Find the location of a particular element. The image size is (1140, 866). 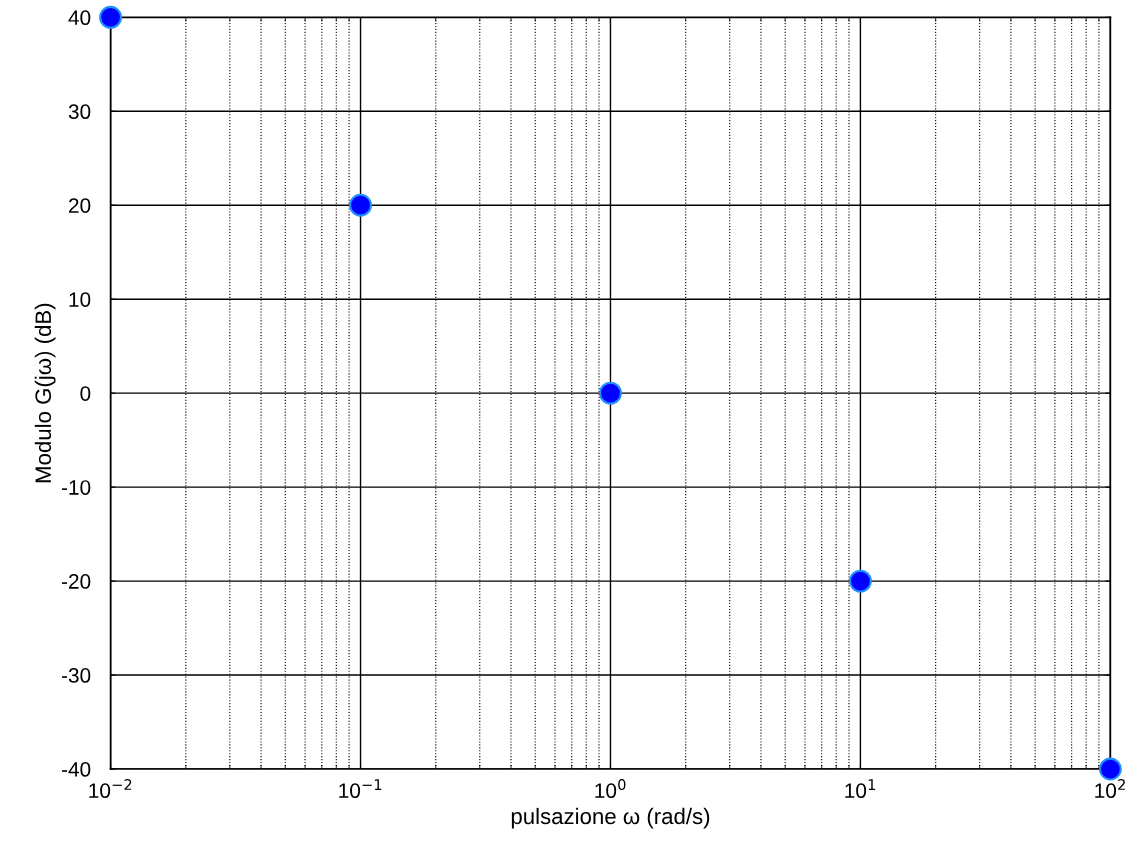

x-tick-label: 10$^{−2}$ is located at coordinates (110, 789).